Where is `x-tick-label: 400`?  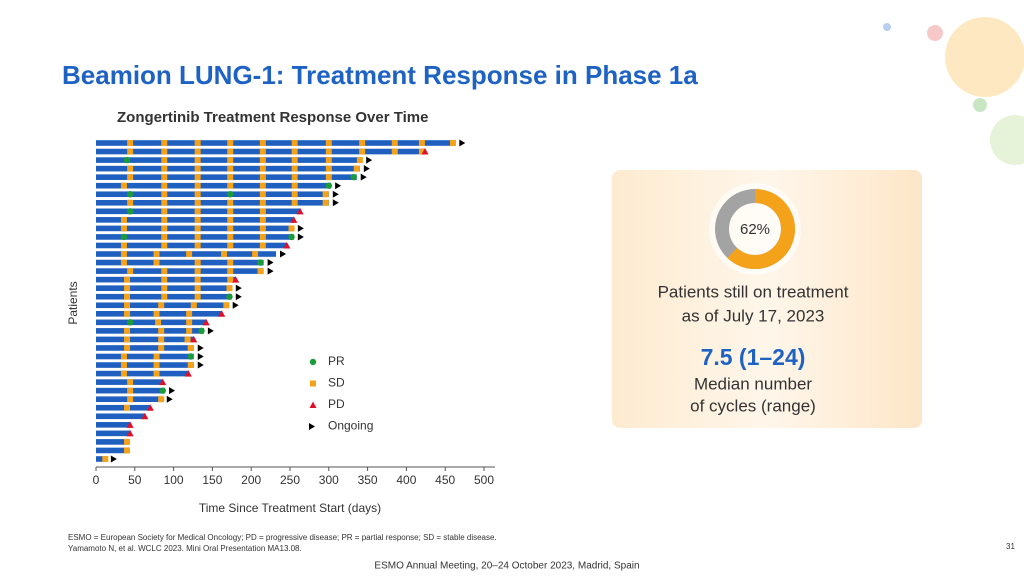
x-tick-label: 400 is located at coordinates (406, 480).